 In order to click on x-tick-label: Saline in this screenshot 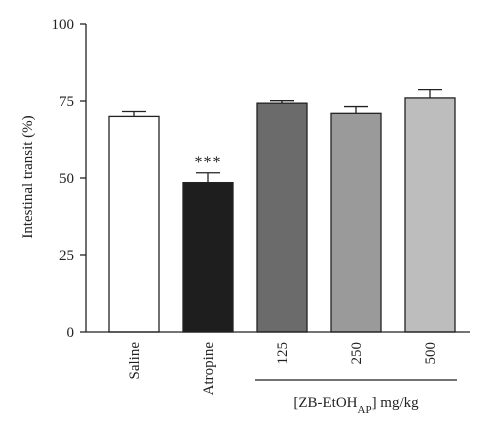, I will do `click(135, 361)`.